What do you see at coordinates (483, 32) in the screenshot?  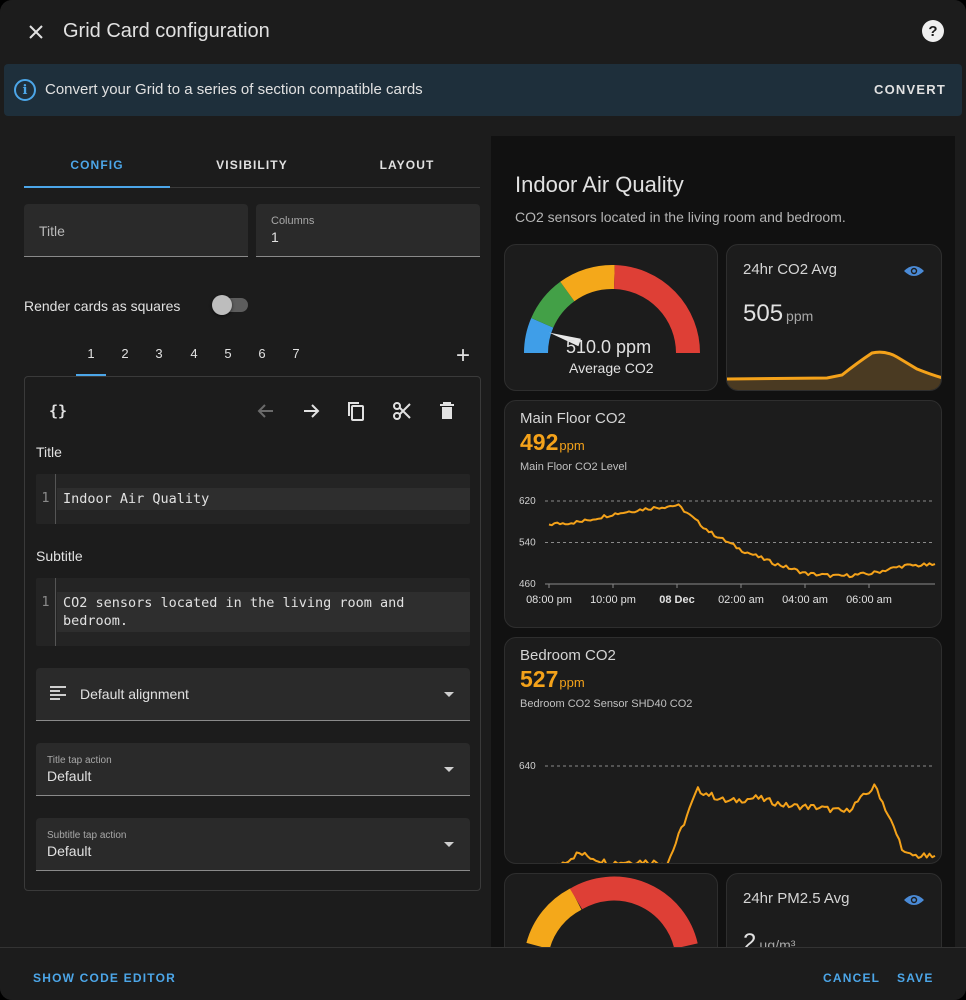 I see `dialog-header: Grid Card configuration ?` at bounding box center [483, 32].